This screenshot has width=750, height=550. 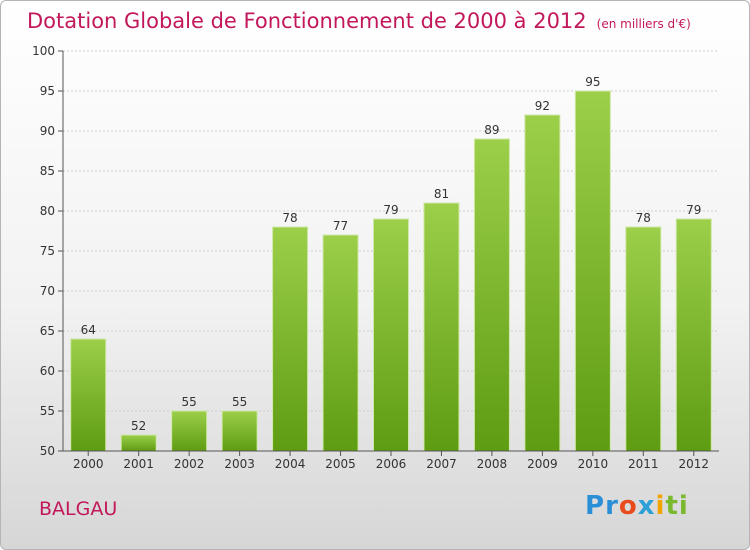 I want to click on bar-2006, so click(x=391, y=335).